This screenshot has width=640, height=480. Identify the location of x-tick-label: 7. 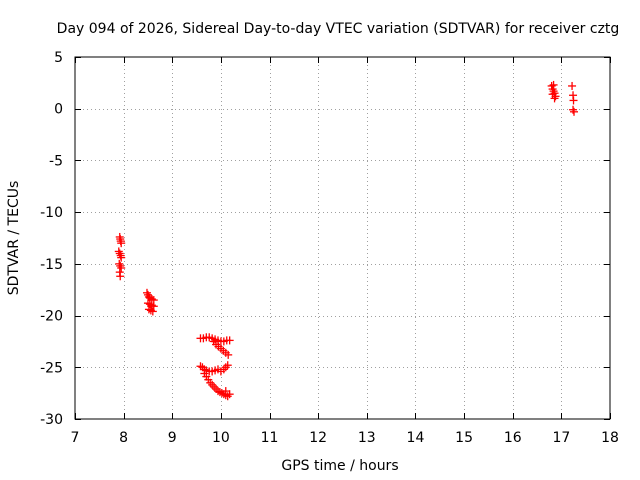
(75, 438).